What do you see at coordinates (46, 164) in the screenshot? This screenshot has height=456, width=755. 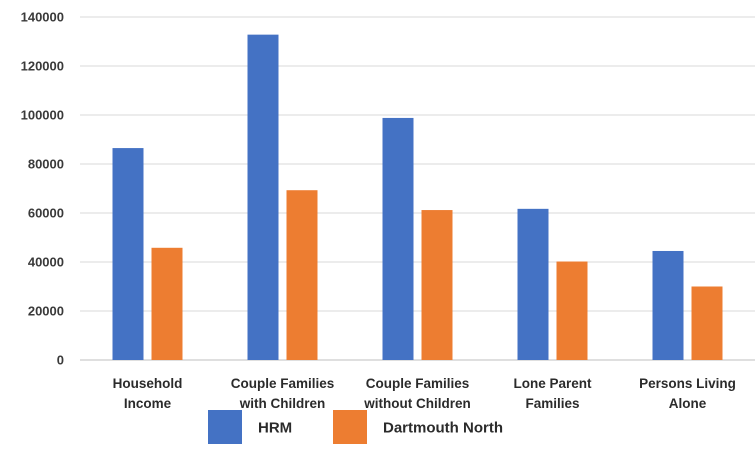 I see `y-tick-label: 80000` at bounding box center [46, 164].